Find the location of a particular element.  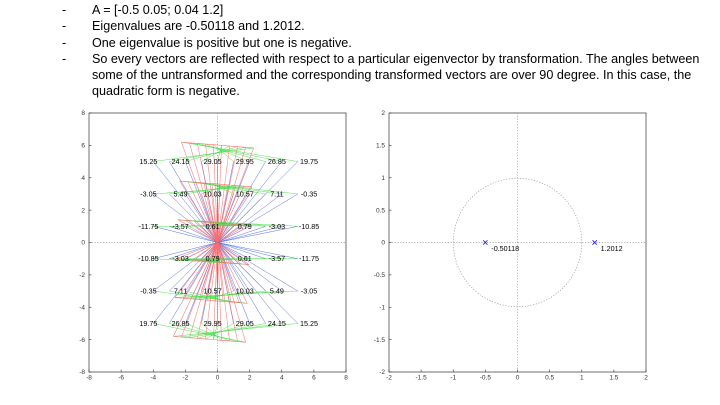

x-tick-label: -4 is located at coordinates (153, 378).